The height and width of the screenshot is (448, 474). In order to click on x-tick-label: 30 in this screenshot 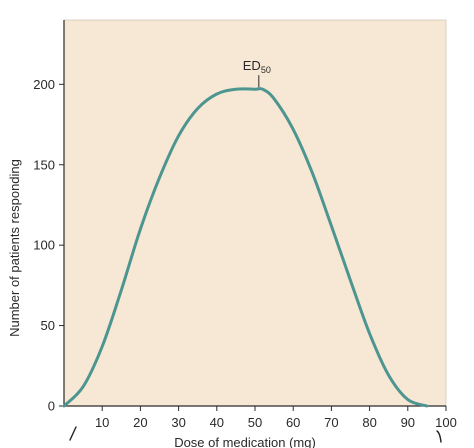, I will do `click(178, 422)`.